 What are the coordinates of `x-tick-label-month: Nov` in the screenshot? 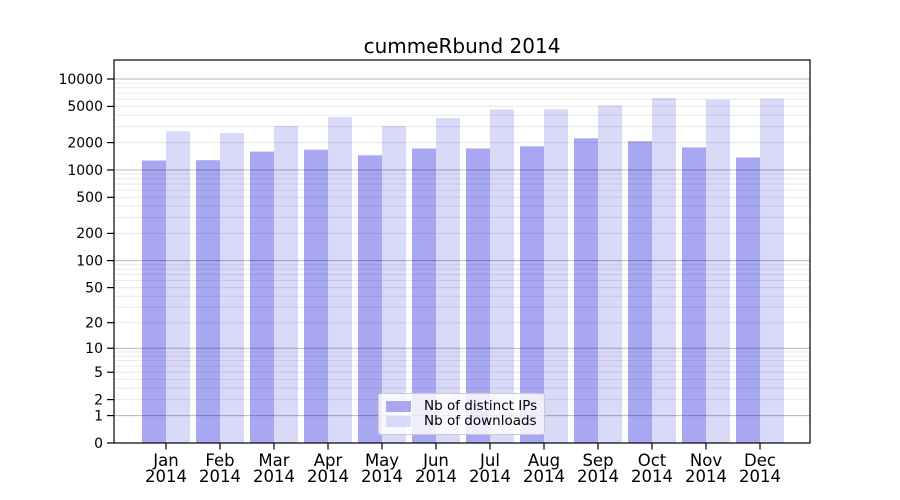 It's located at (706, 460).